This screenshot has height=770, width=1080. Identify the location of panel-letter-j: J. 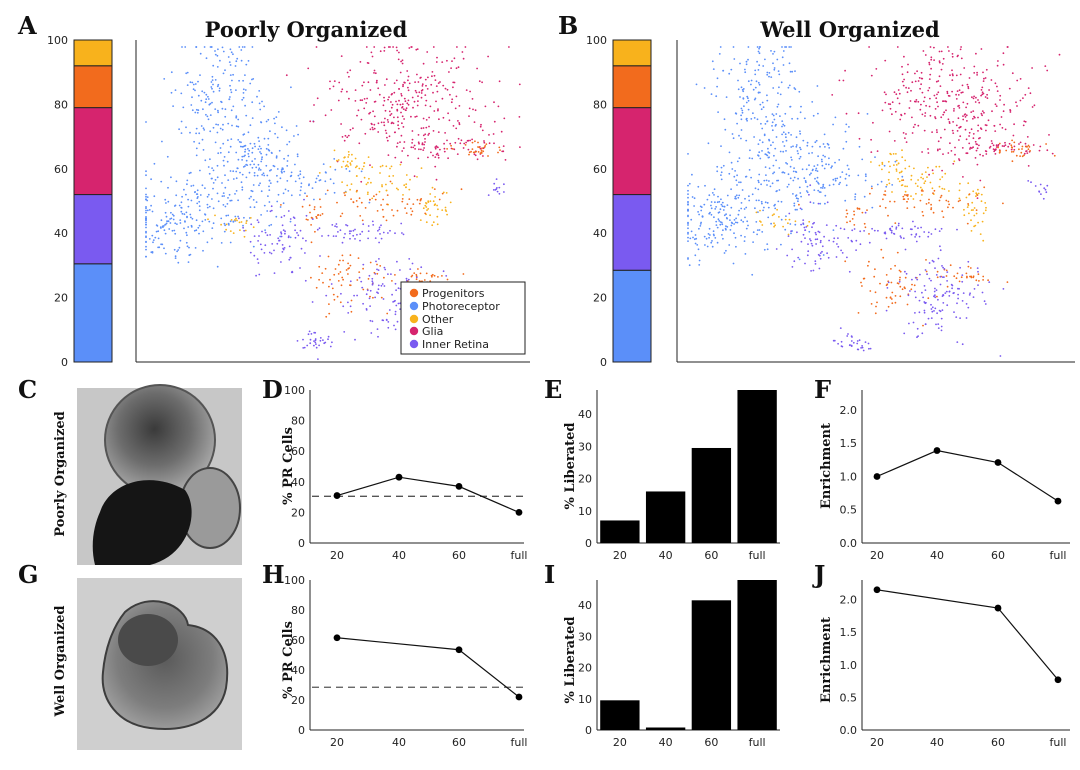
(818, 574).